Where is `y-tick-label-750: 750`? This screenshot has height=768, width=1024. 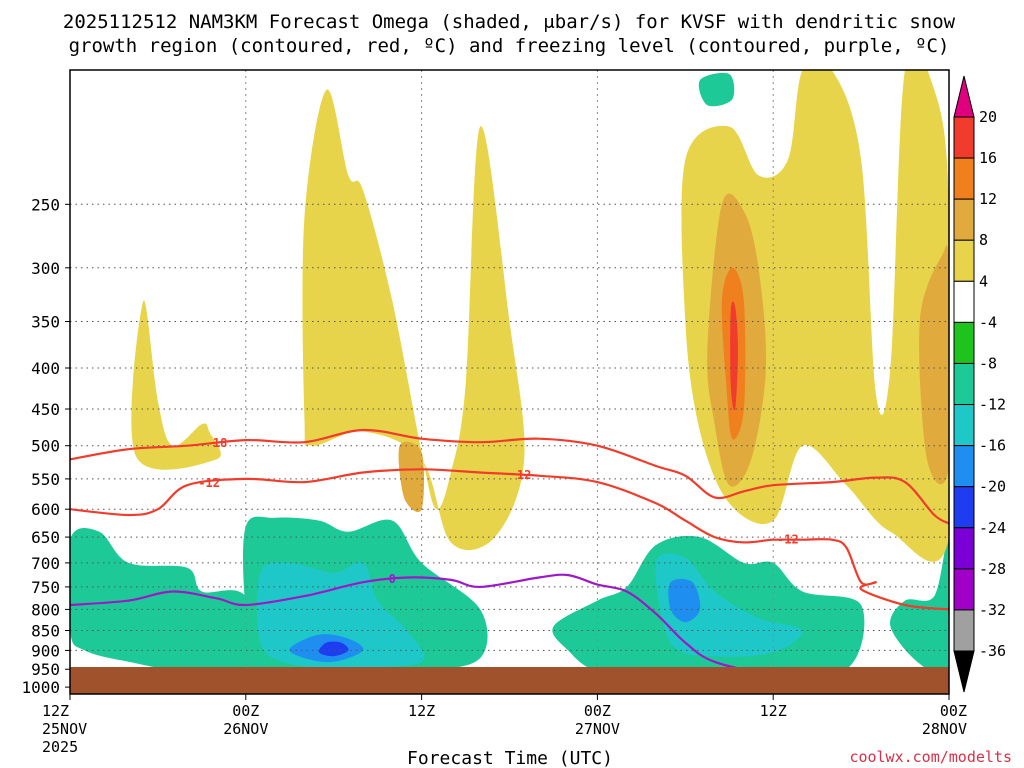 y-tick-label-750: 750 is located at coordinates (45, 587).